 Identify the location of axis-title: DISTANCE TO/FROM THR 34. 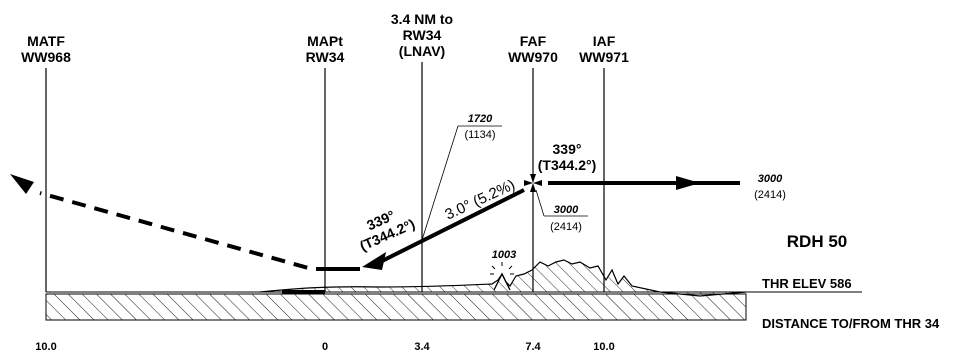
(851, 323).